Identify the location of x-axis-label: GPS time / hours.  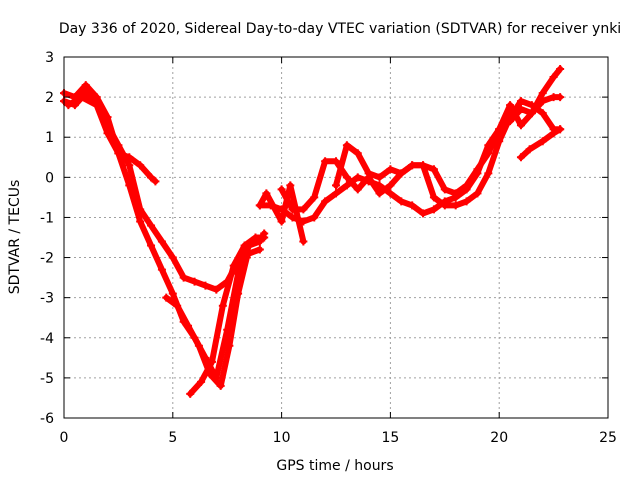
(334, 466).